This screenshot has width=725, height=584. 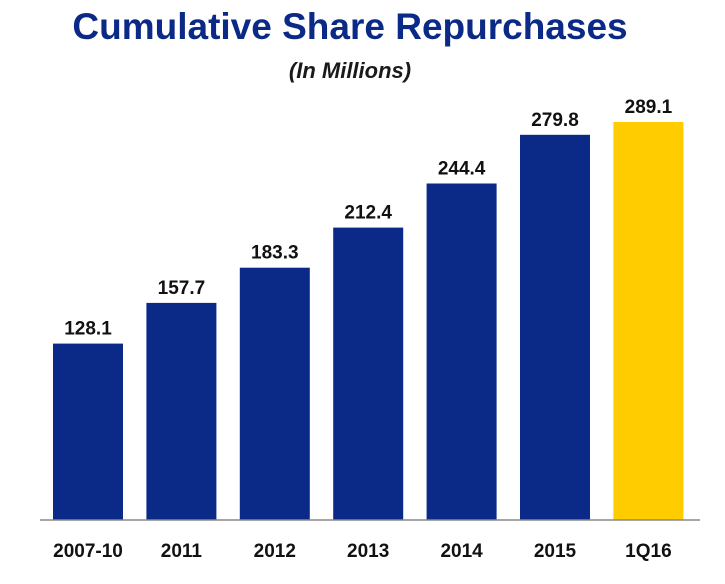 I want to click on x-tick-labels-group: 2007-10 2011 2012 2013 2014 2015 1Q16, so click(x=362, y=551).